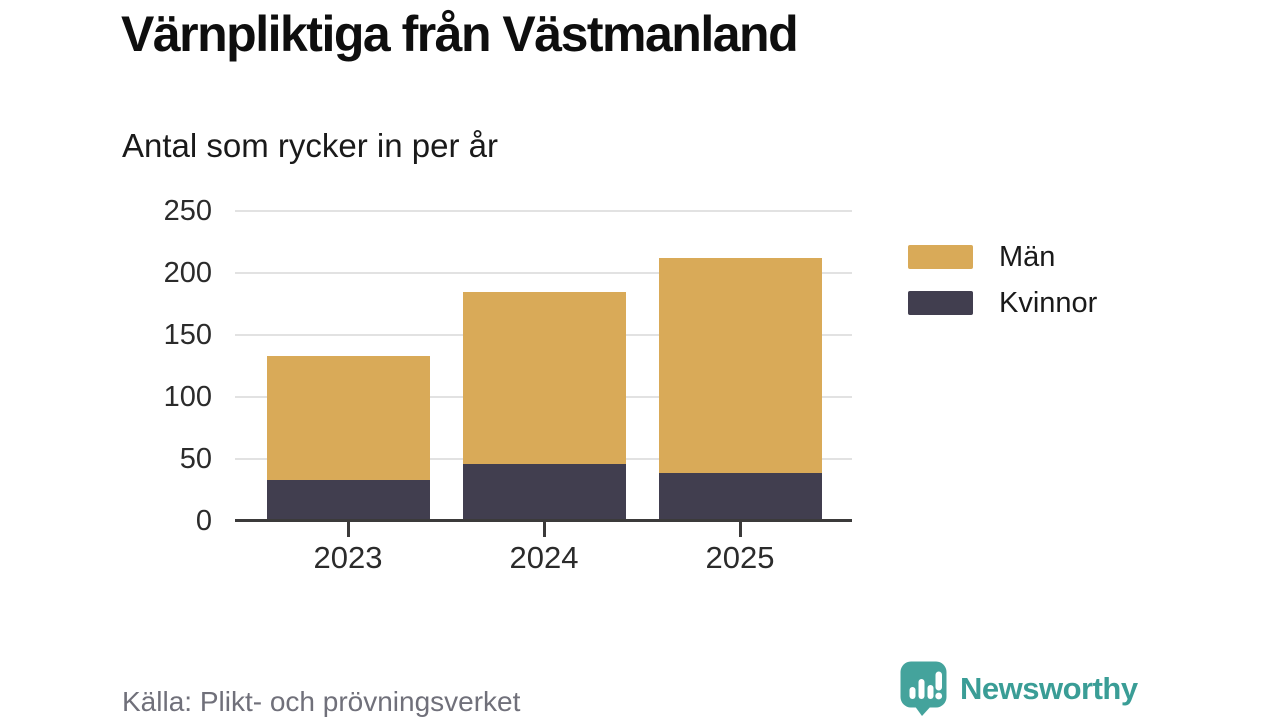 Image resolution: width=1280 pixels, height=720 pixels. What do you see at coordinates (544, 492) in the screenshot?
I see `bar-segment-kvinnor-2024` at bounding box center [544, 492].